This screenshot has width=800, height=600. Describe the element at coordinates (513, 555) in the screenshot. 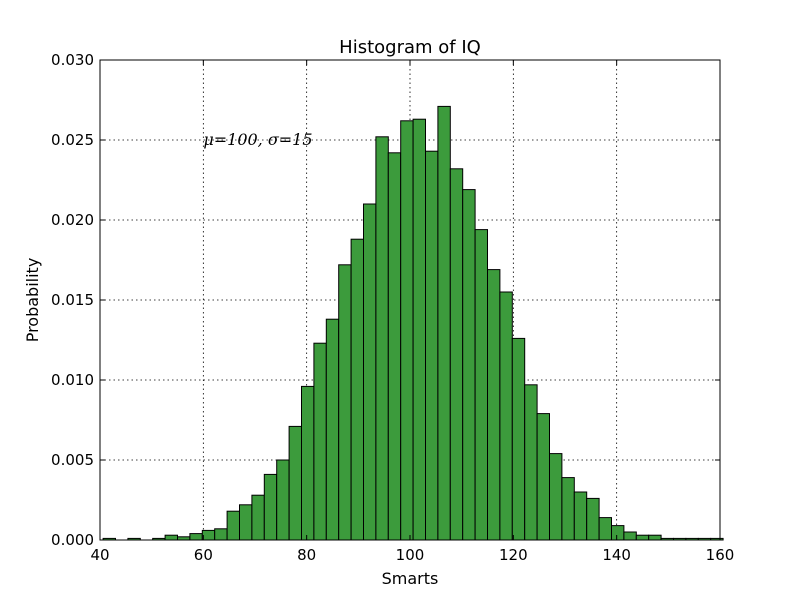

I see `x-tick-label: 120` at that location.